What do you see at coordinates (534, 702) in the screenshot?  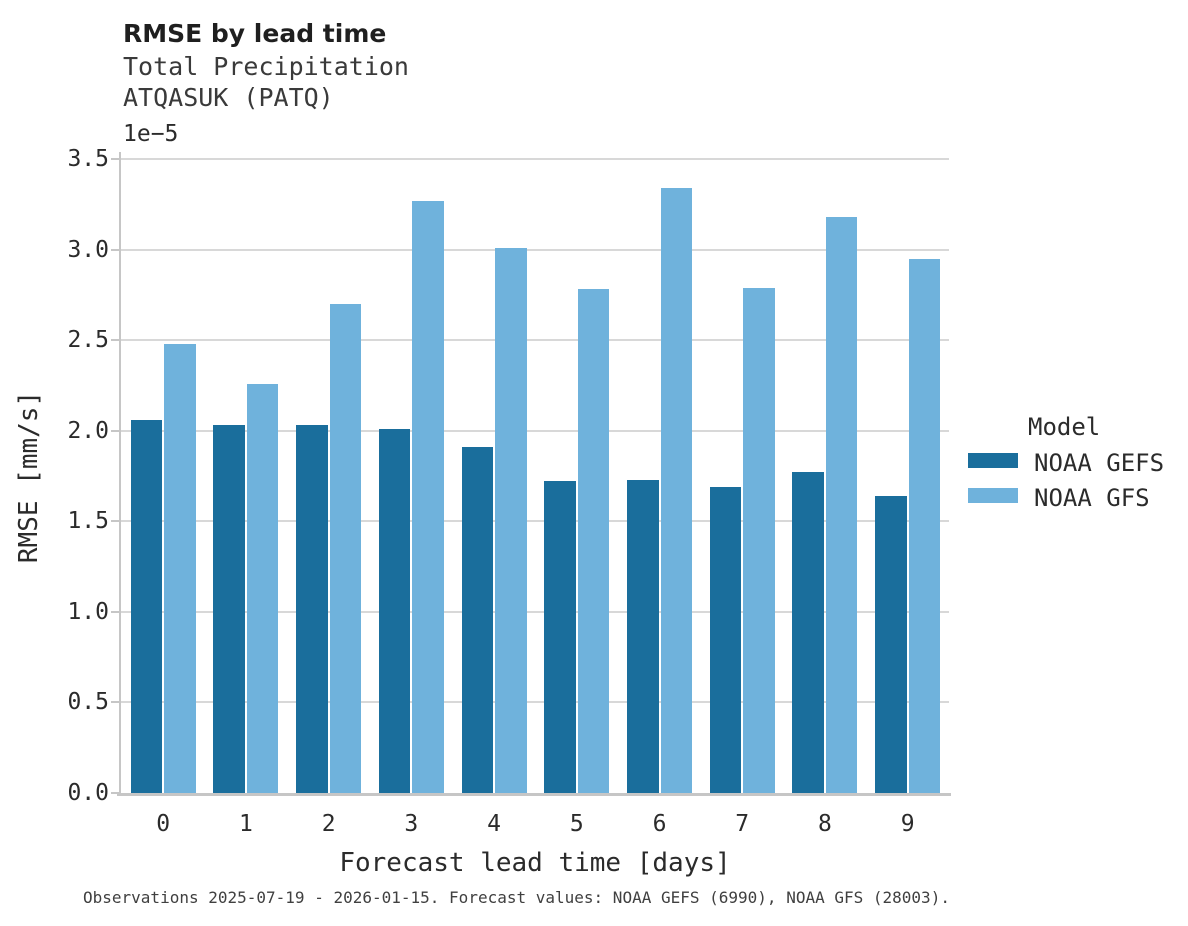 I see `gridline-y-0.5` at bounding box center [534, 702].